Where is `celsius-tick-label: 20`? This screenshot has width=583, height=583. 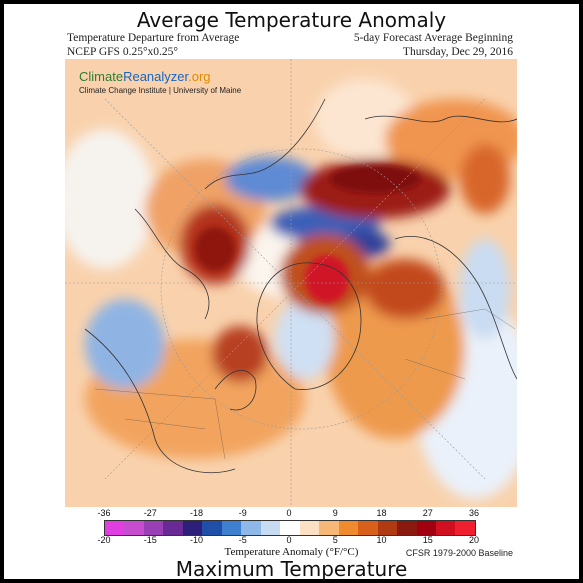 celsius-tick-label: 20 is located at coordinates (474, 540).